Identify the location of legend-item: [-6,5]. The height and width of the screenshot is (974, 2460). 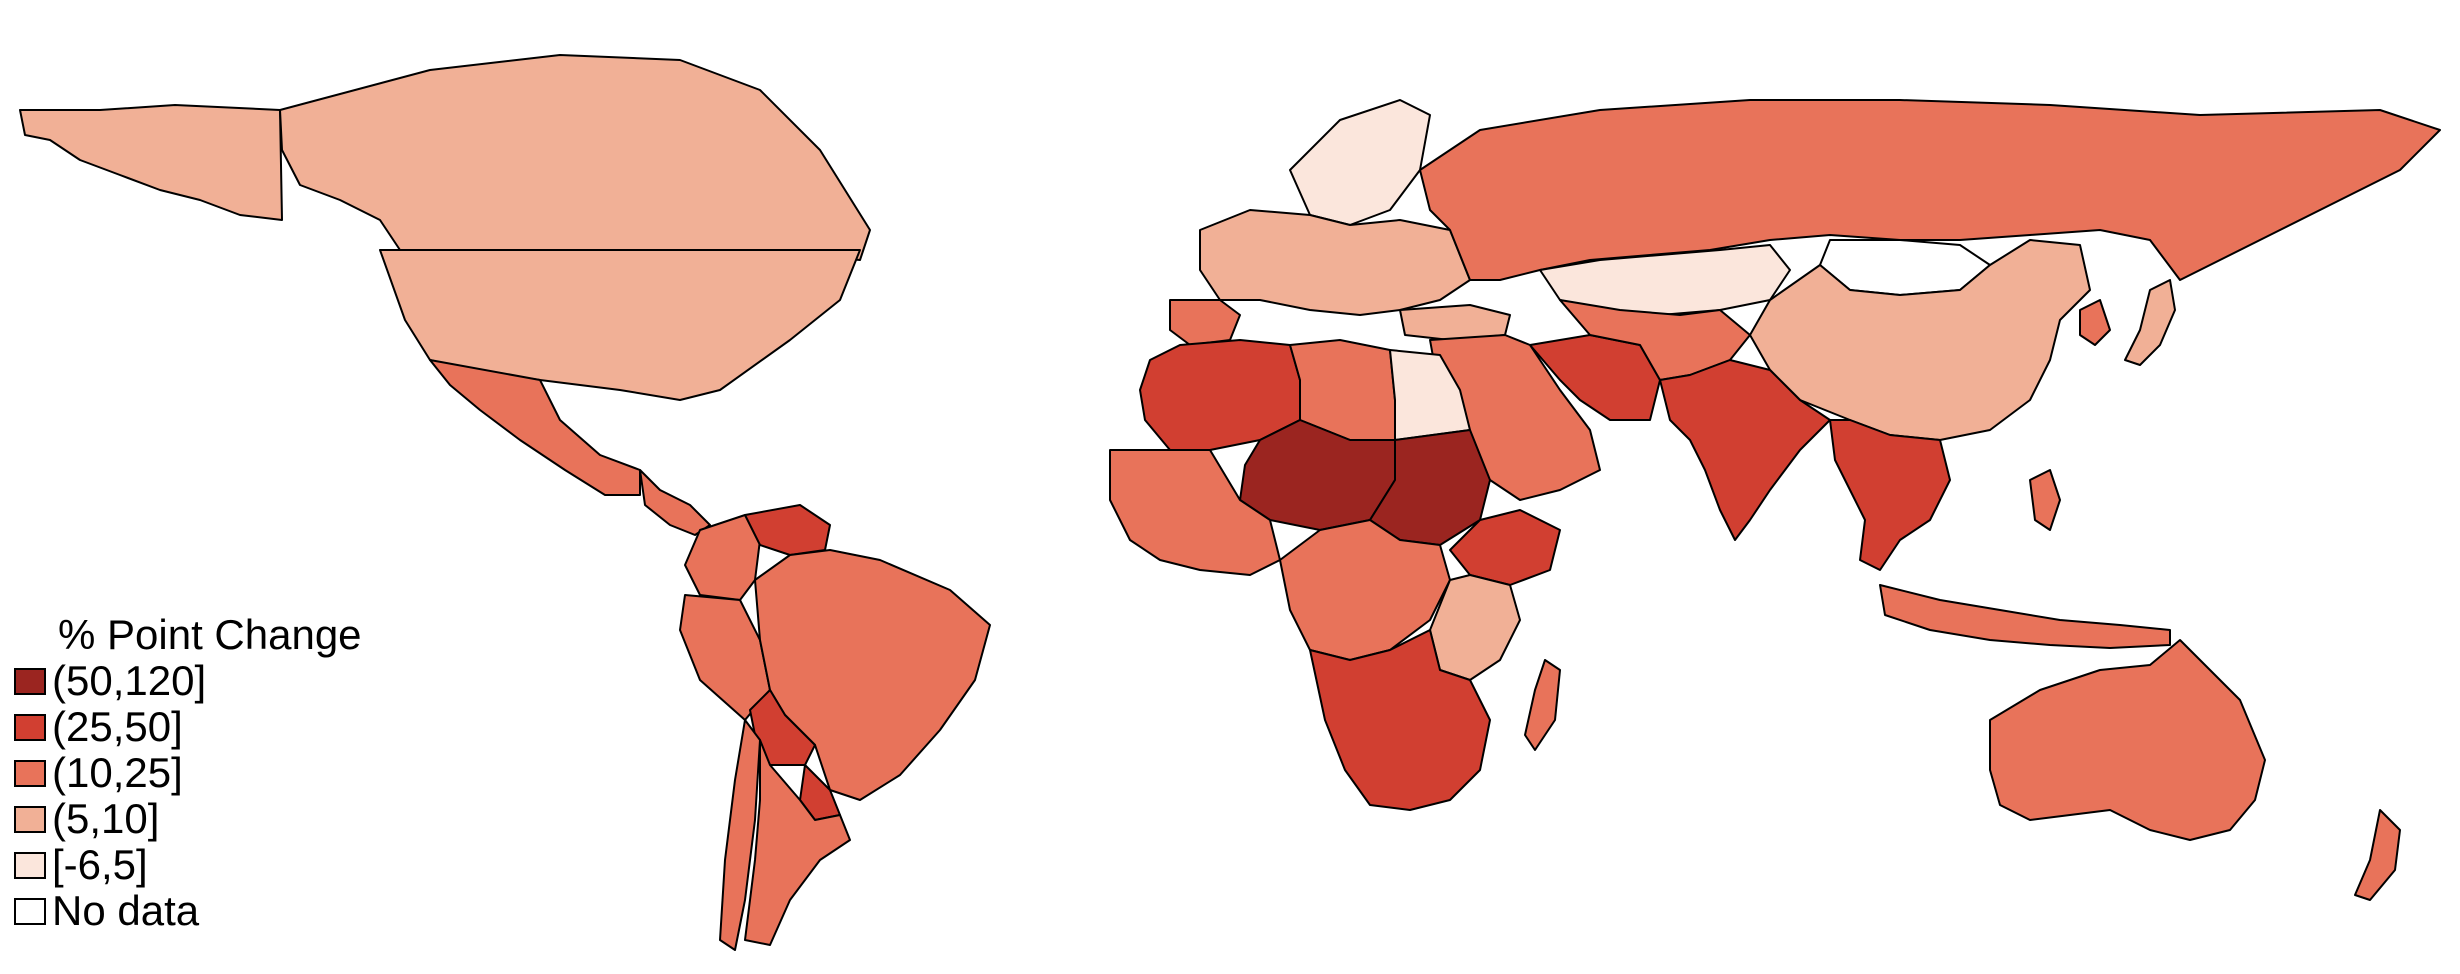
(188, 865).